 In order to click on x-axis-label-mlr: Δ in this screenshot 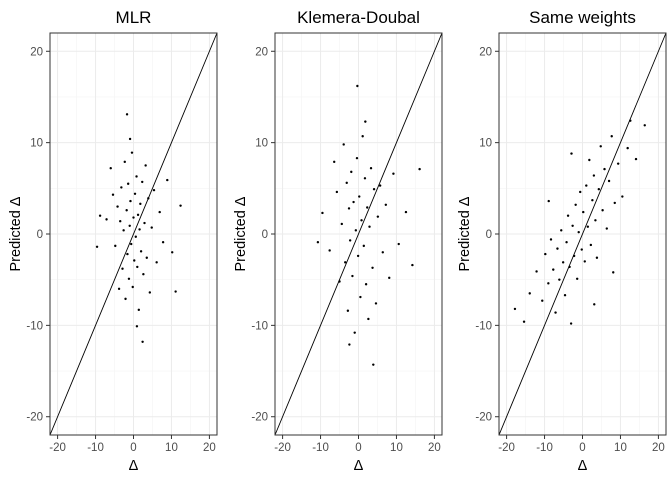, I will do `click(134, 466)`.